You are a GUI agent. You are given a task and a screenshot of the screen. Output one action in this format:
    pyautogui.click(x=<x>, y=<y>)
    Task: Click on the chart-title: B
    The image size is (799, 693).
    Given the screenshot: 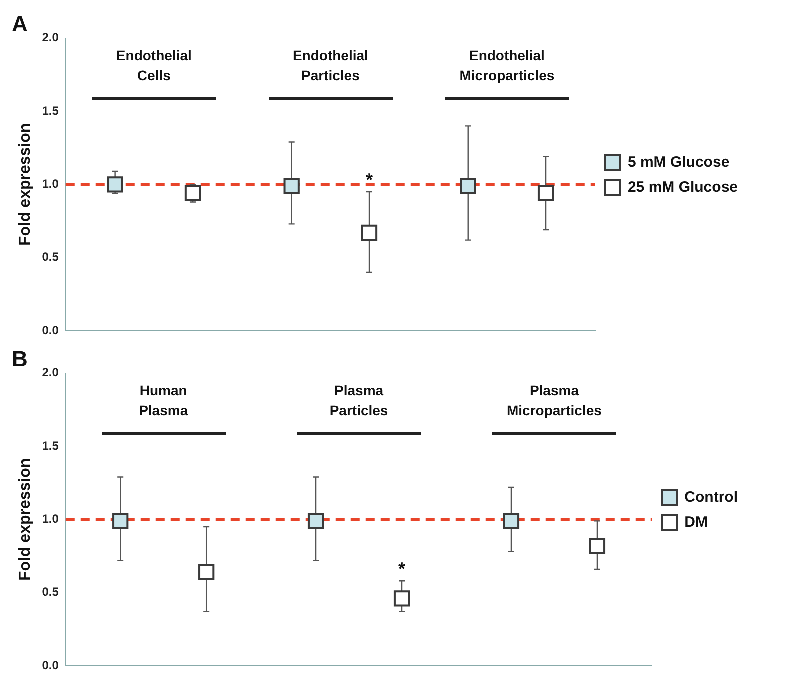 What is the action you would take?
    pyautogui.click(x=20, y=359)
    